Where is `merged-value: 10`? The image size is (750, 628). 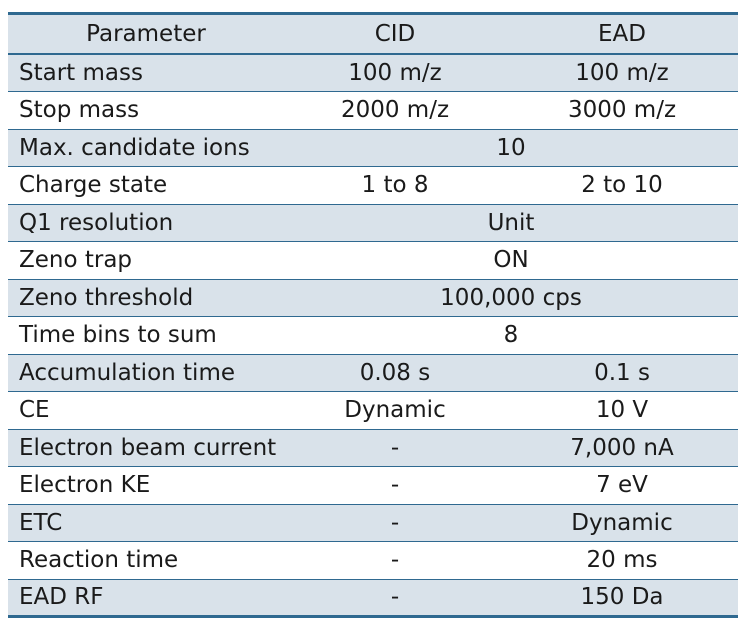 merged-value: 10 is located at coordinates (511, 147).